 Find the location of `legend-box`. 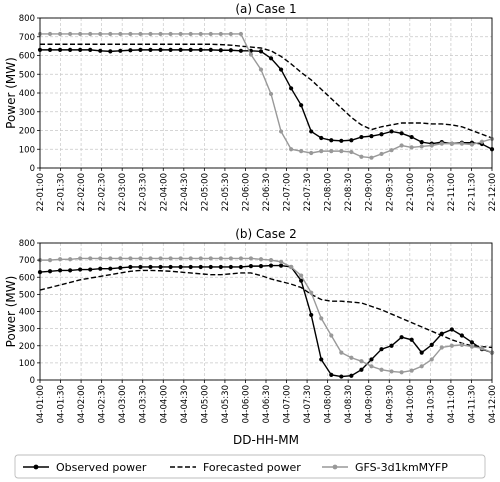

legend-box is located at coordinates (250, 466).